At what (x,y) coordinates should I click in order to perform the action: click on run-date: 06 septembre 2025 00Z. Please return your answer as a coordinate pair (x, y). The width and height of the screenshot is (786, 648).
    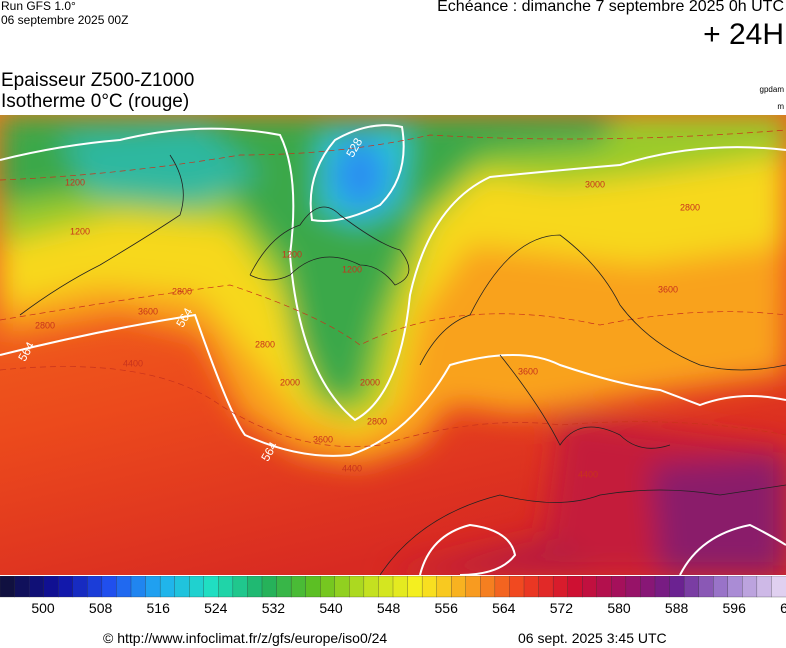
    Looking at the image, I should click on (65, 20).